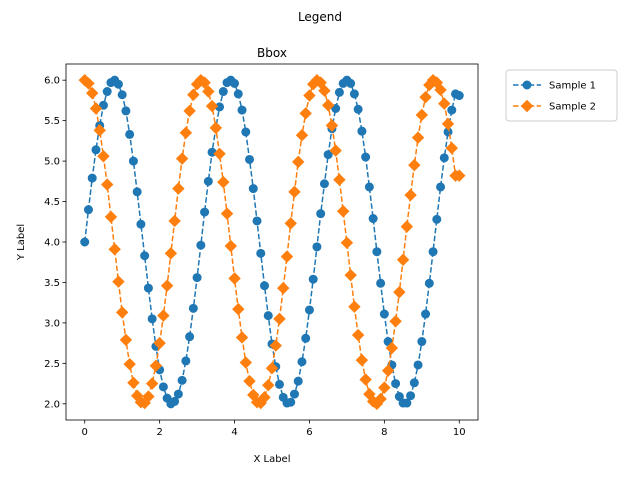  What do you see at coordinates (459, 432) in the screenshot?
I see `x-tick-label: 10` at bounding box center [459, 432].